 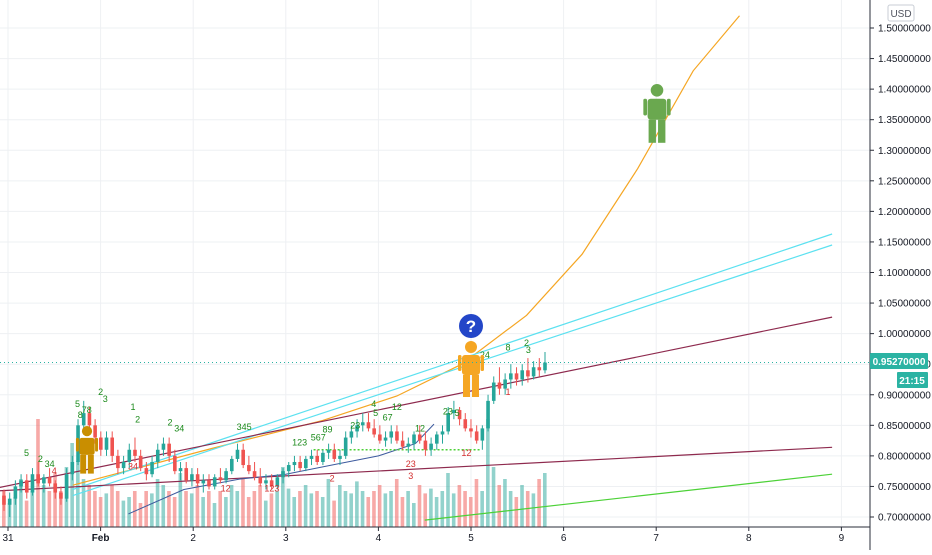 What do you see at coordinates (133, 466) in the screenshot?
I see `count-label: 34` at bounding box center [133, 466].